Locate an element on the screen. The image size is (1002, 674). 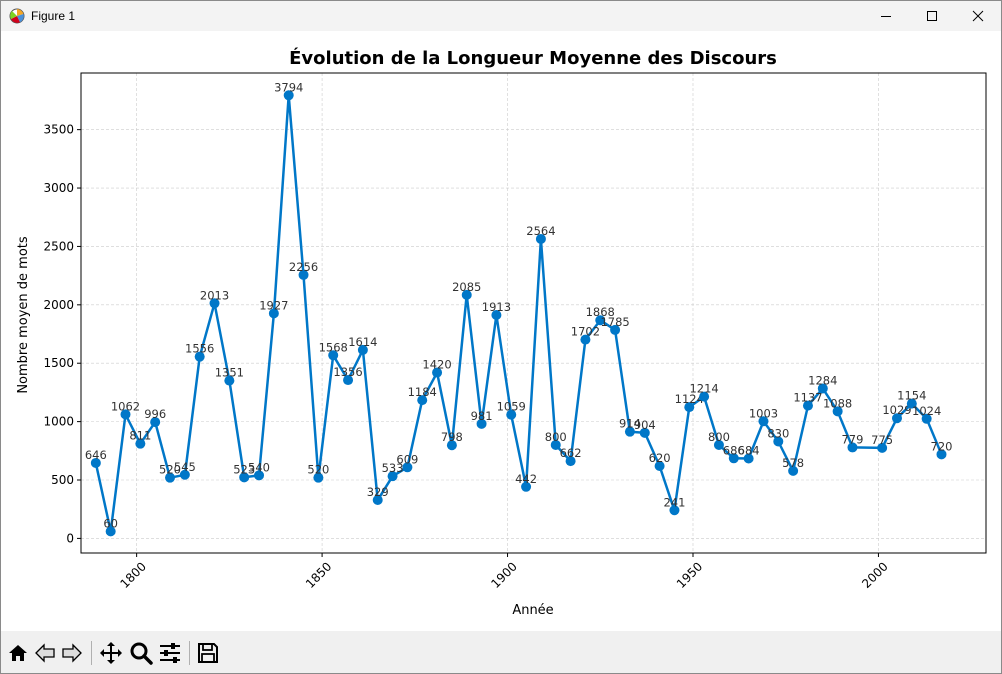
data-label: 1154 is located at coordinates (911, 396).